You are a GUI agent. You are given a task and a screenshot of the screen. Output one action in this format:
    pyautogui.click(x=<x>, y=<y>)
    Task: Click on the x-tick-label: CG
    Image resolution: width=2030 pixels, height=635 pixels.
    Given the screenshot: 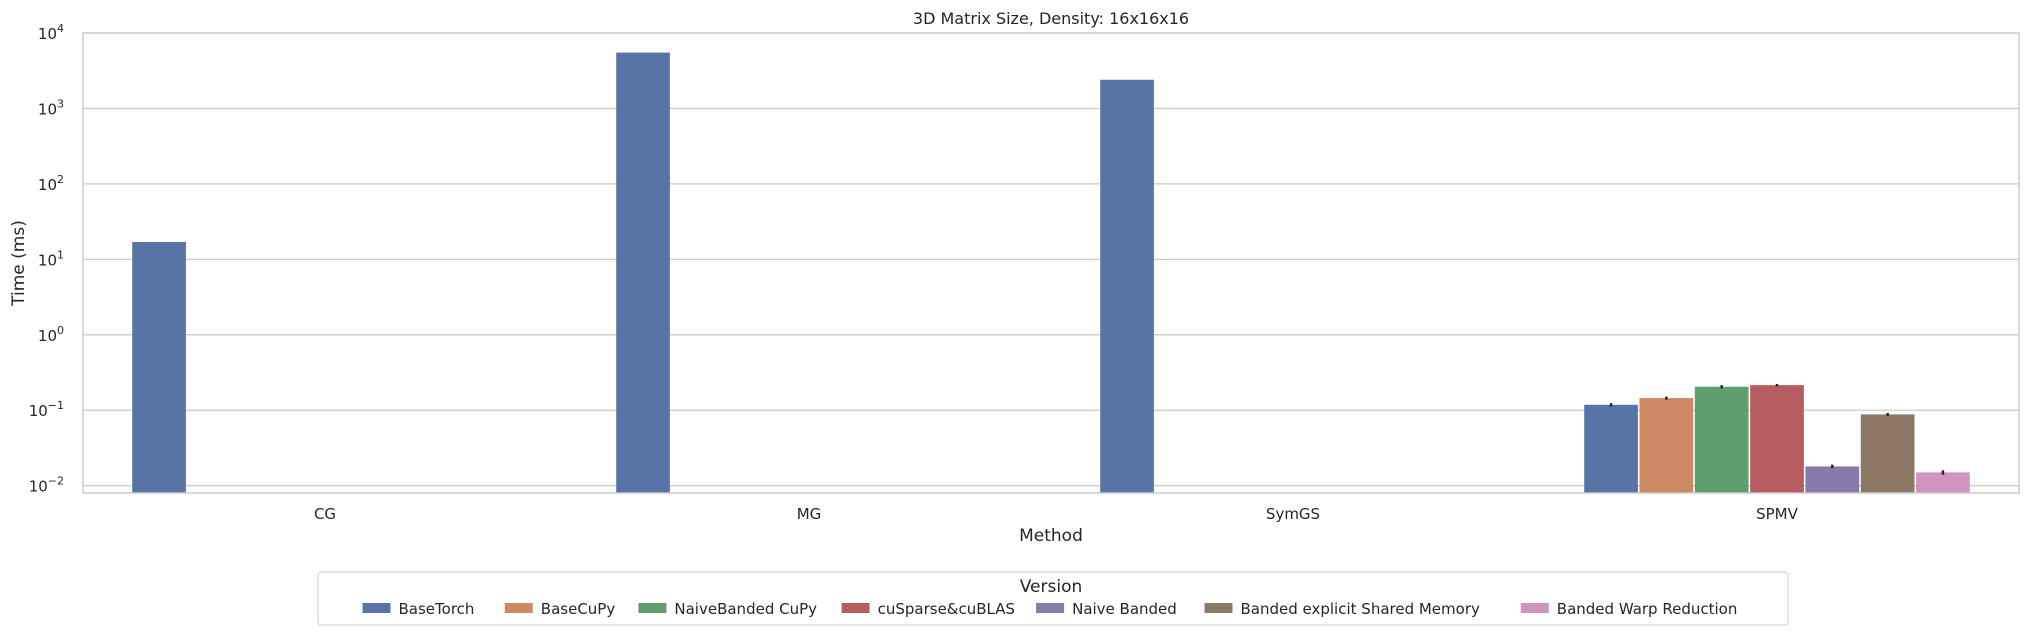 What is the action you would take?
    pyautogui.click(x=325, y=514)
    